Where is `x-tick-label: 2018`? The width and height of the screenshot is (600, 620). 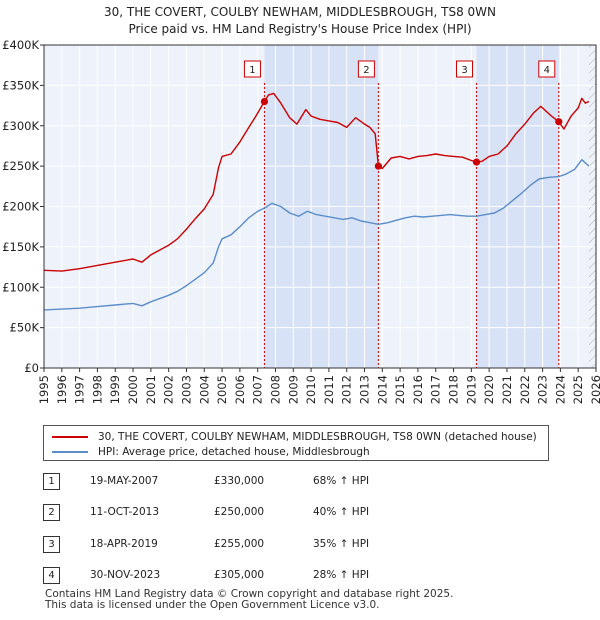
x-tick-label: 2018 is located at coordinates (454, 389).